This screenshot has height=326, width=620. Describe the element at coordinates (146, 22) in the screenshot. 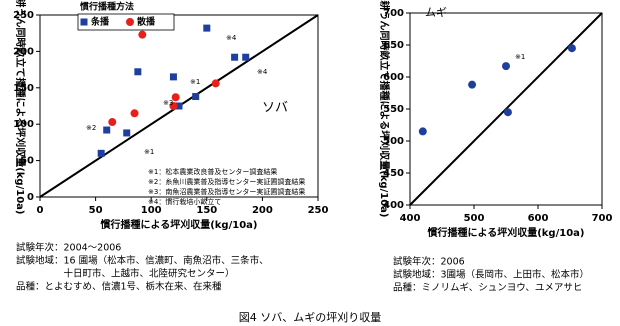

I see `legend-label: 散播` at that location.